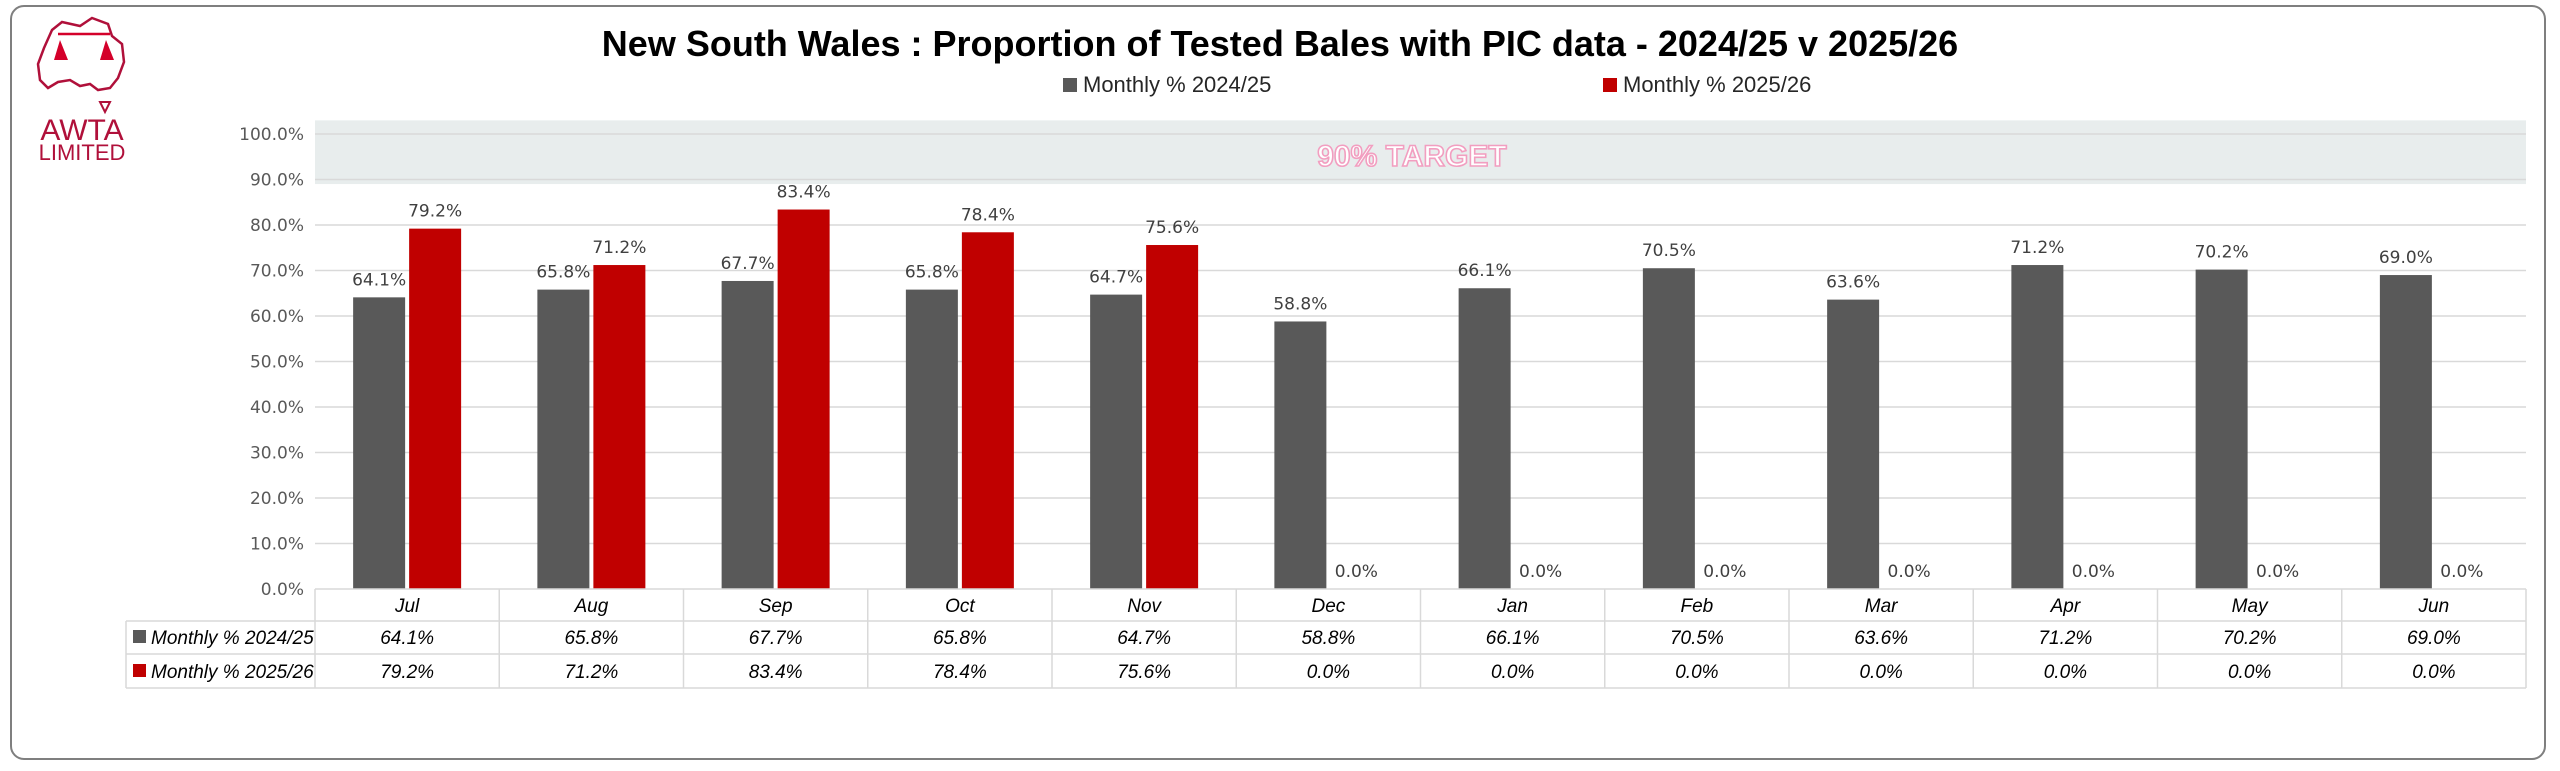  Describe the element at coordinates (1881, 606) in the screenshot. I see `x-tick-label: Mar` at that location.